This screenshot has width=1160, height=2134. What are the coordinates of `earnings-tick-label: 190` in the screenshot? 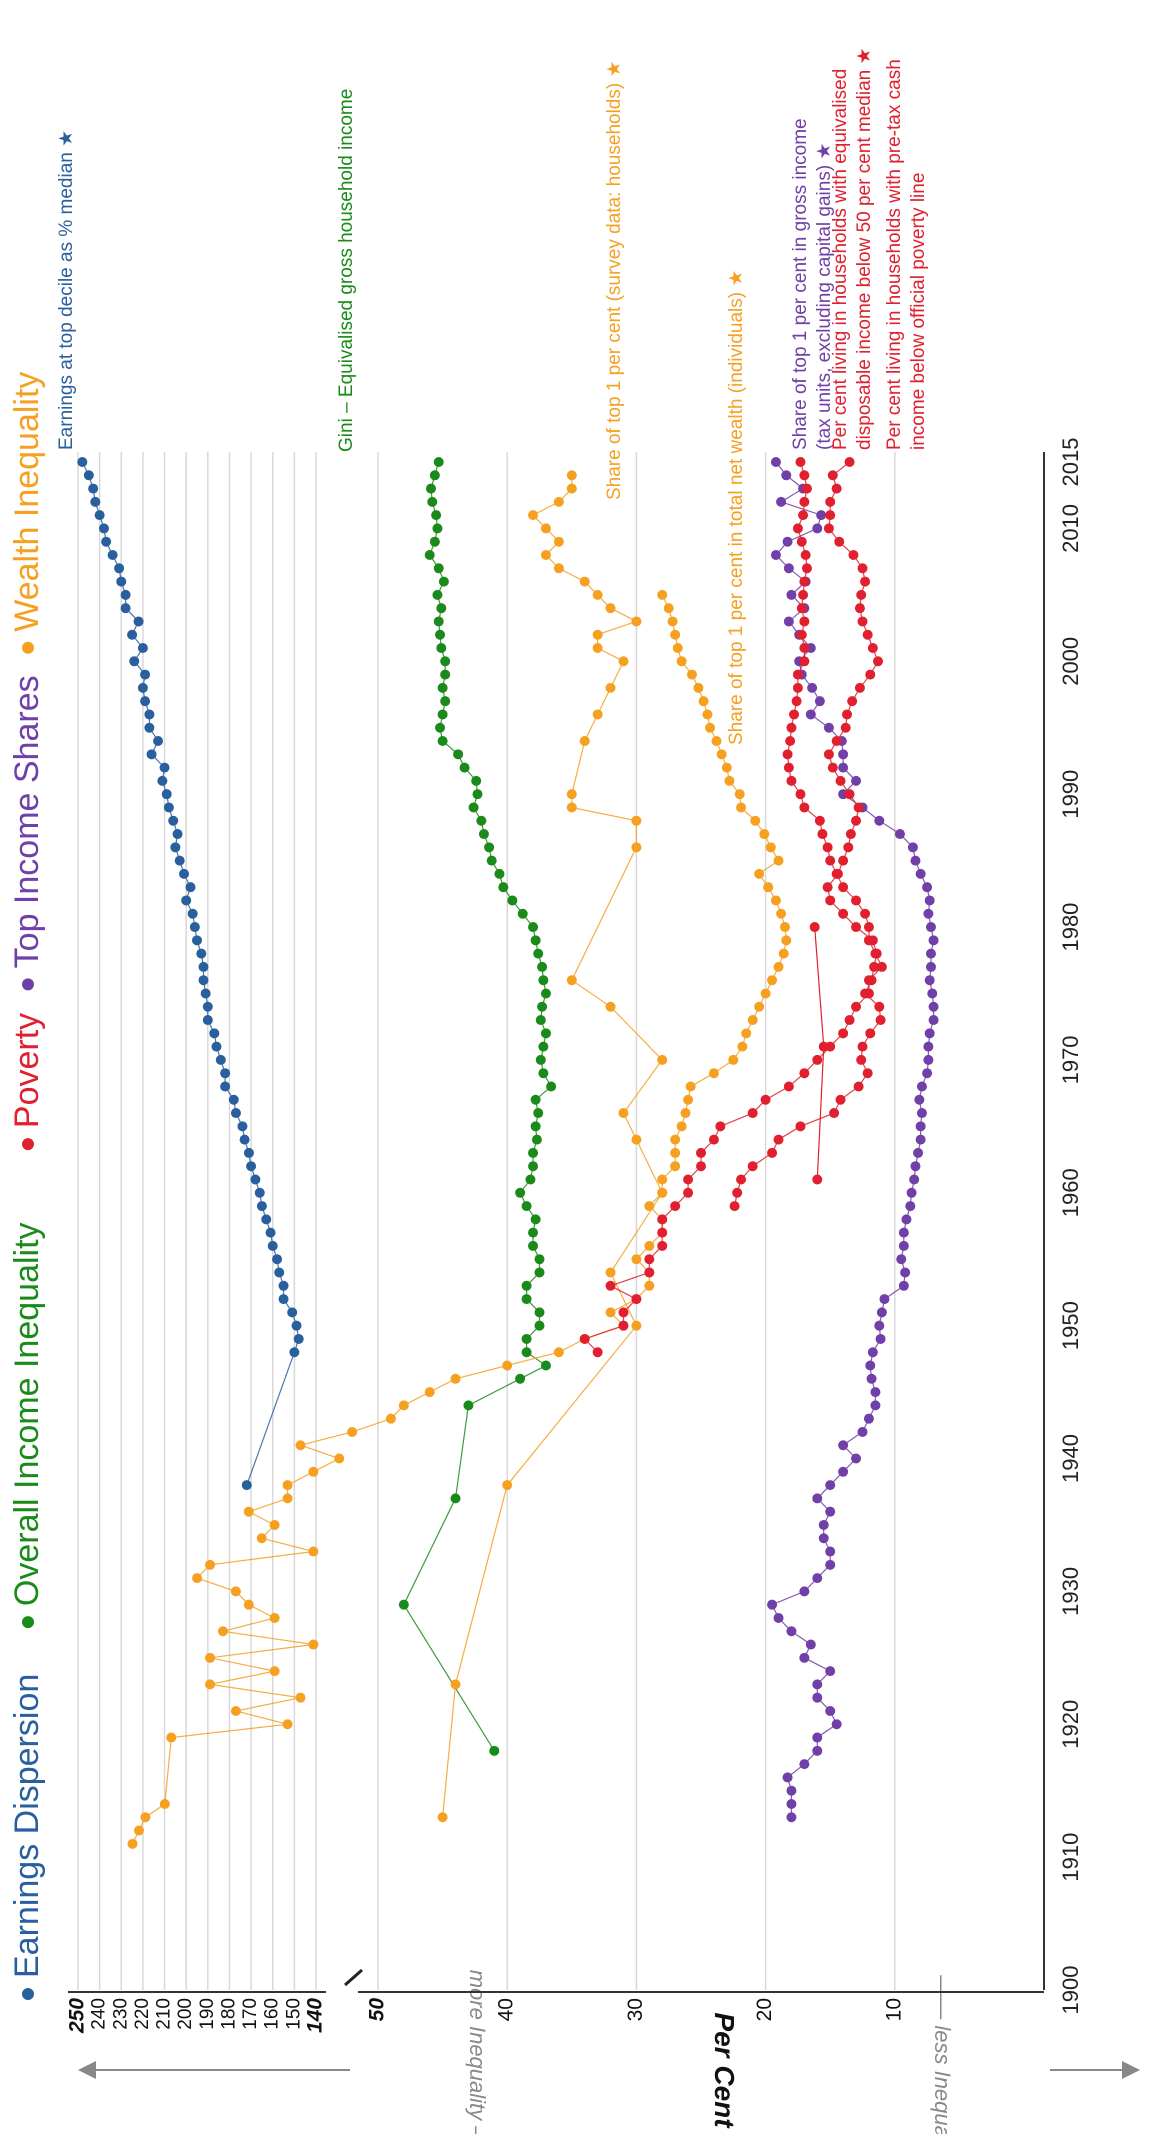 It's located at (207, 2014).